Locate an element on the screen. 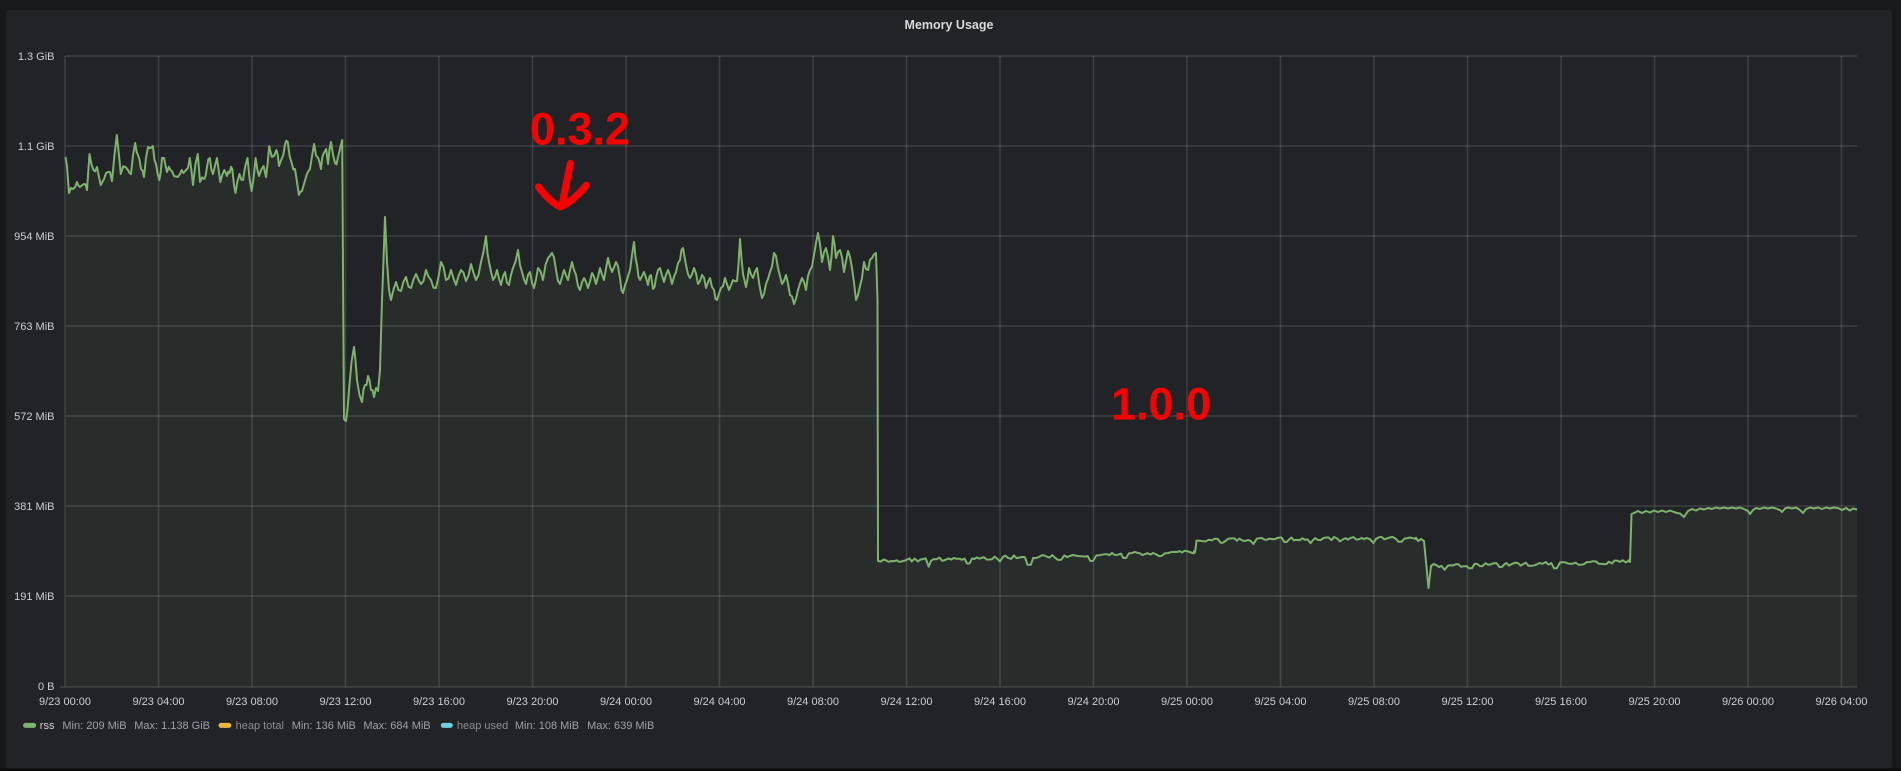  svg-text: 9/25 00:00 is located at coordinates (1187, 702).